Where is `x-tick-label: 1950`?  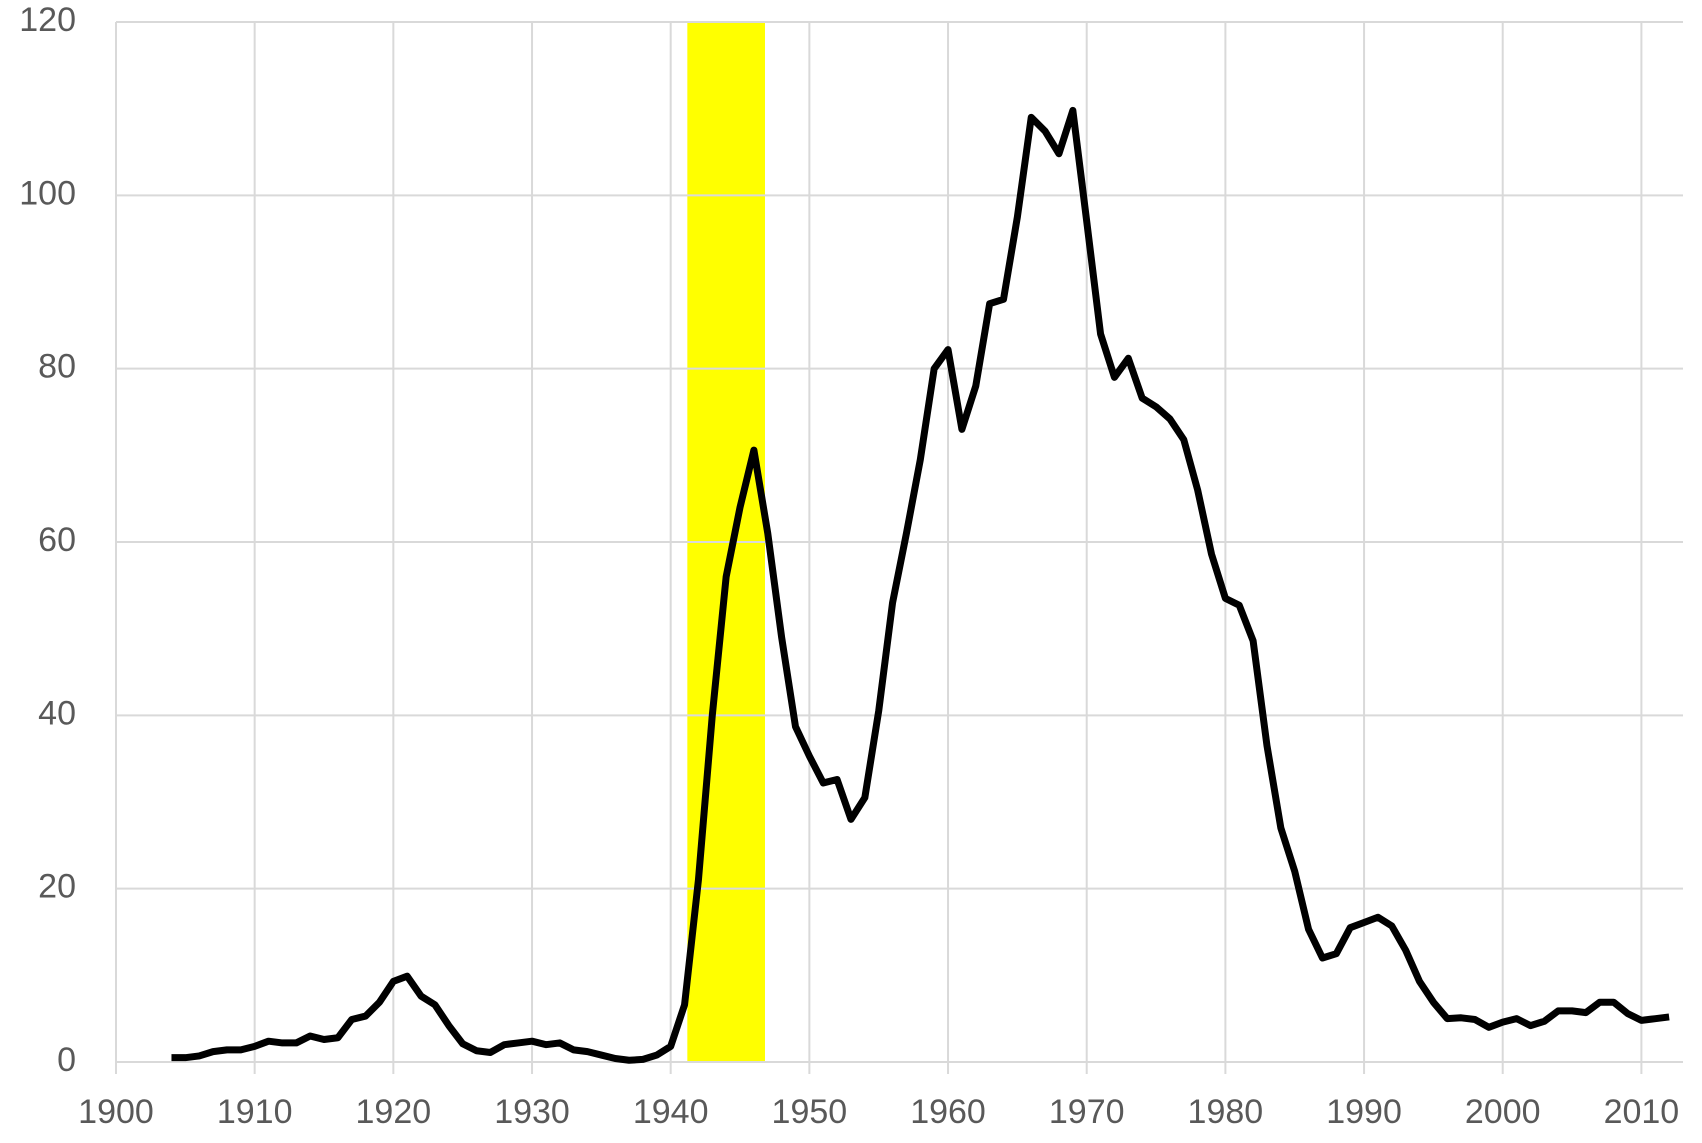
x-tick-label: 1950 is located at coordinates (810, 1112).